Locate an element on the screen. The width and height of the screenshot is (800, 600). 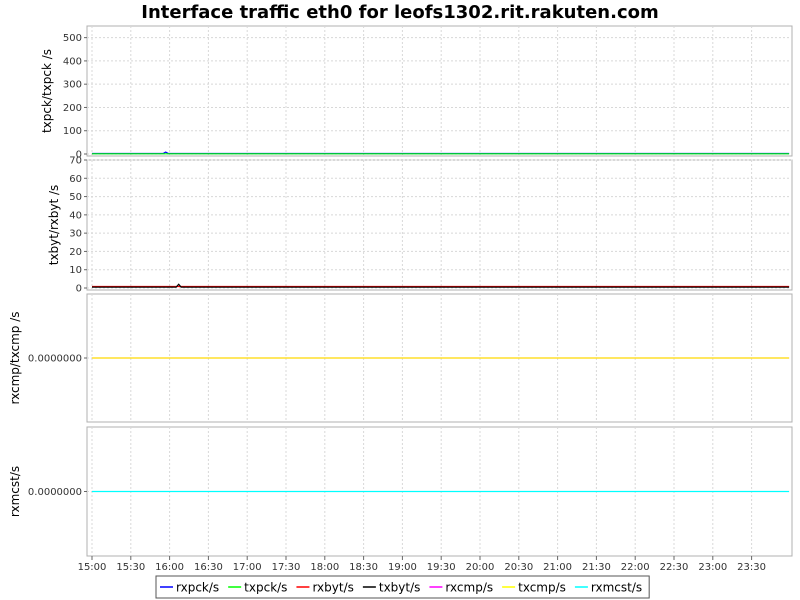
legend-item: txcmp/s is located at coordinates (534, 588).